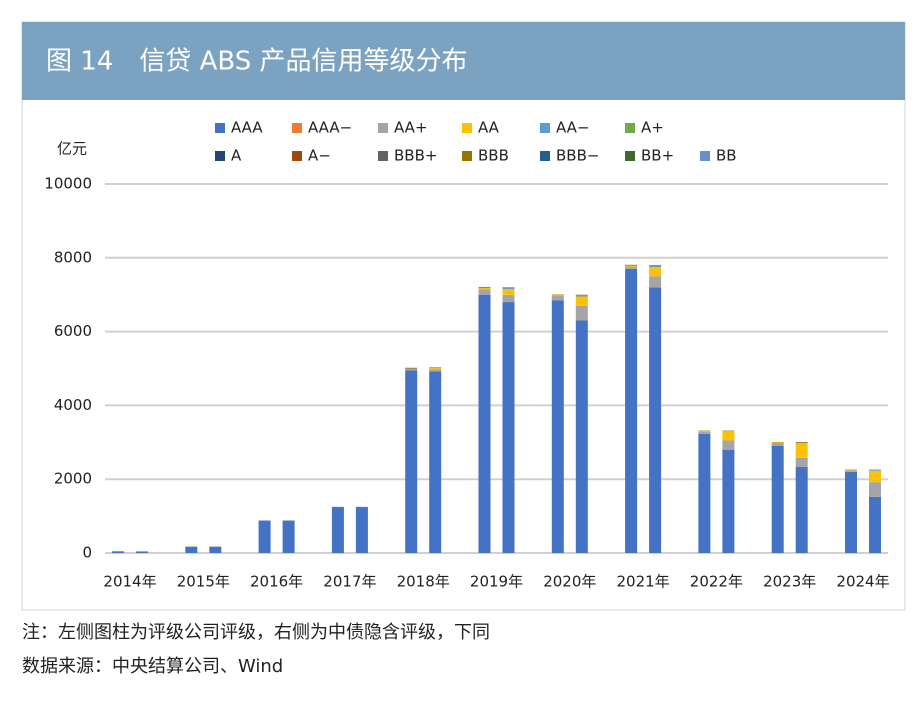 The width and height of the screenshot is (923, 705). I want to click on legend-label: BB, so click(726, 156).